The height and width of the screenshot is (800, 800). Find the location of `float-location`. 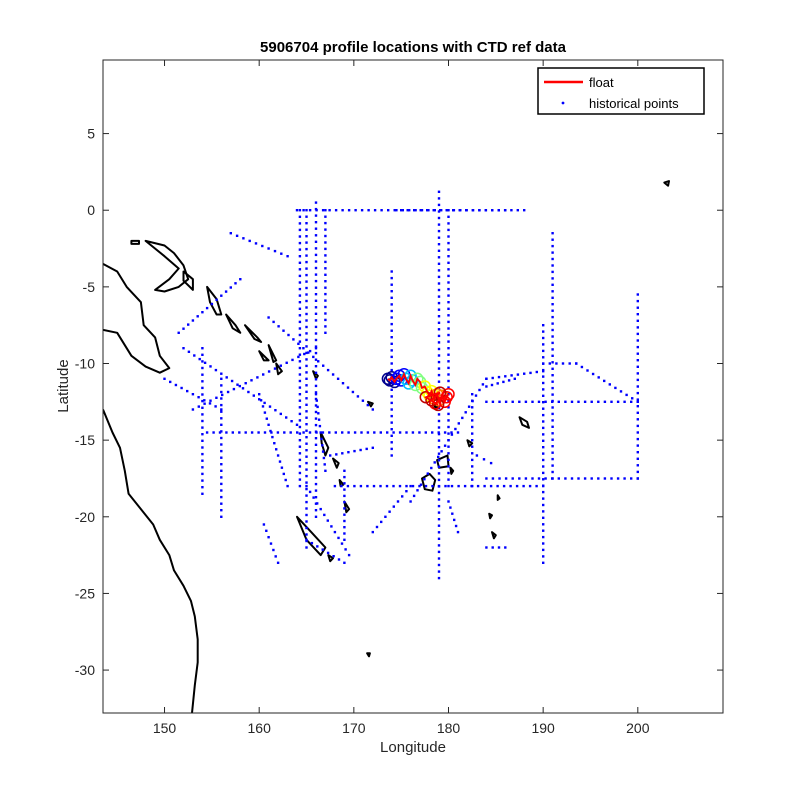

float-location is located at coordinates (448, 394).